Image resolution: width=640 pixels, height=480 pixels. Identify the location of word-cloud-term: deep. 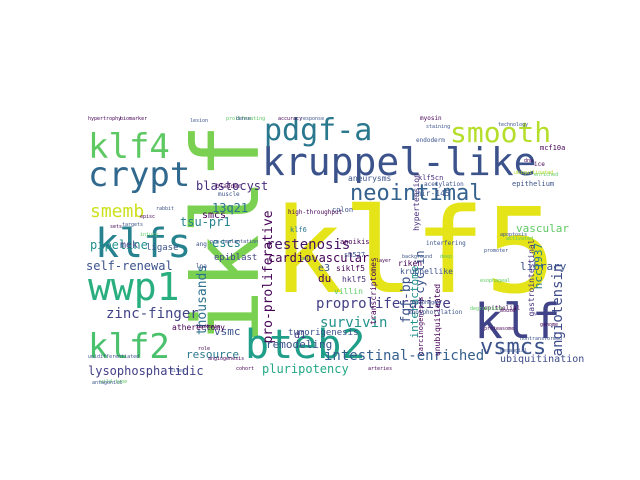
(446, 257).